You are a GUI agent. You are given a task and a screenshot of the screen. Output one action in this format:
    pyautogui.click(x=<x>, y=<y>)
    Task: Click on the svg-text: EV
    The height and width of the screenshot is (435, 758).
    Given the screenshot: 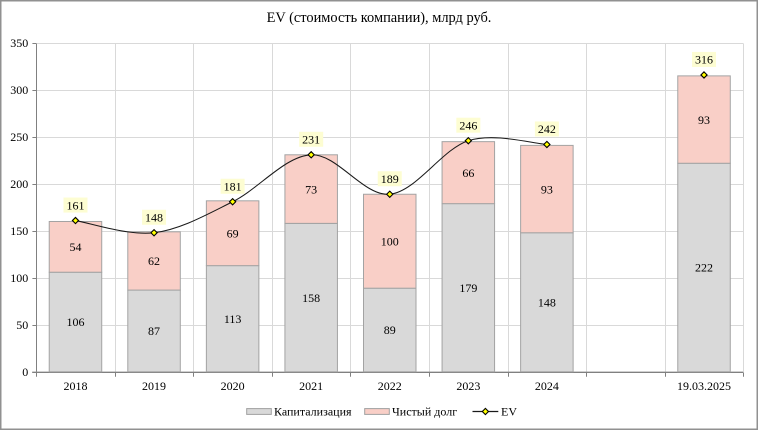 What is the action you would take?
    pyautogui.click(x=509, y=411)
    